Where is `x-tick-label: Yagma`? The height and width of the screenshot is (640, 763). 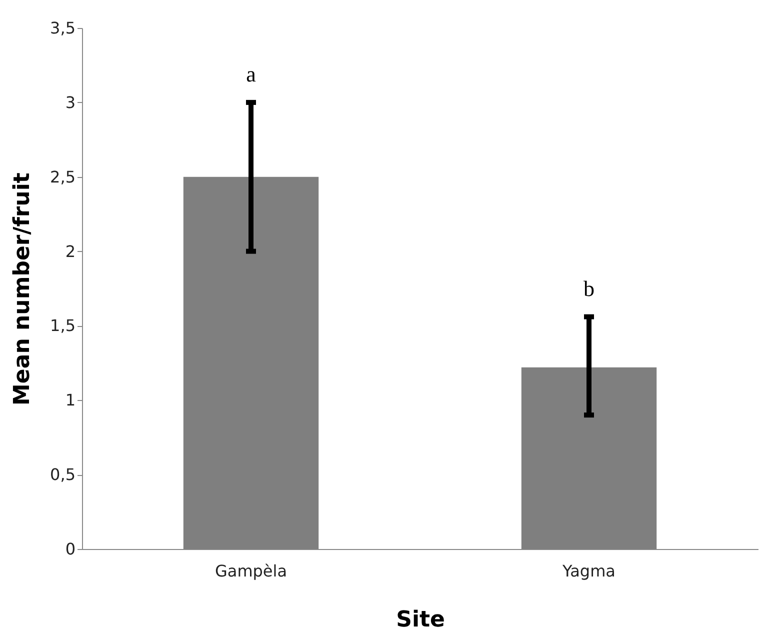 x-tick-label: Yagma is located at coordinates (589, 571).